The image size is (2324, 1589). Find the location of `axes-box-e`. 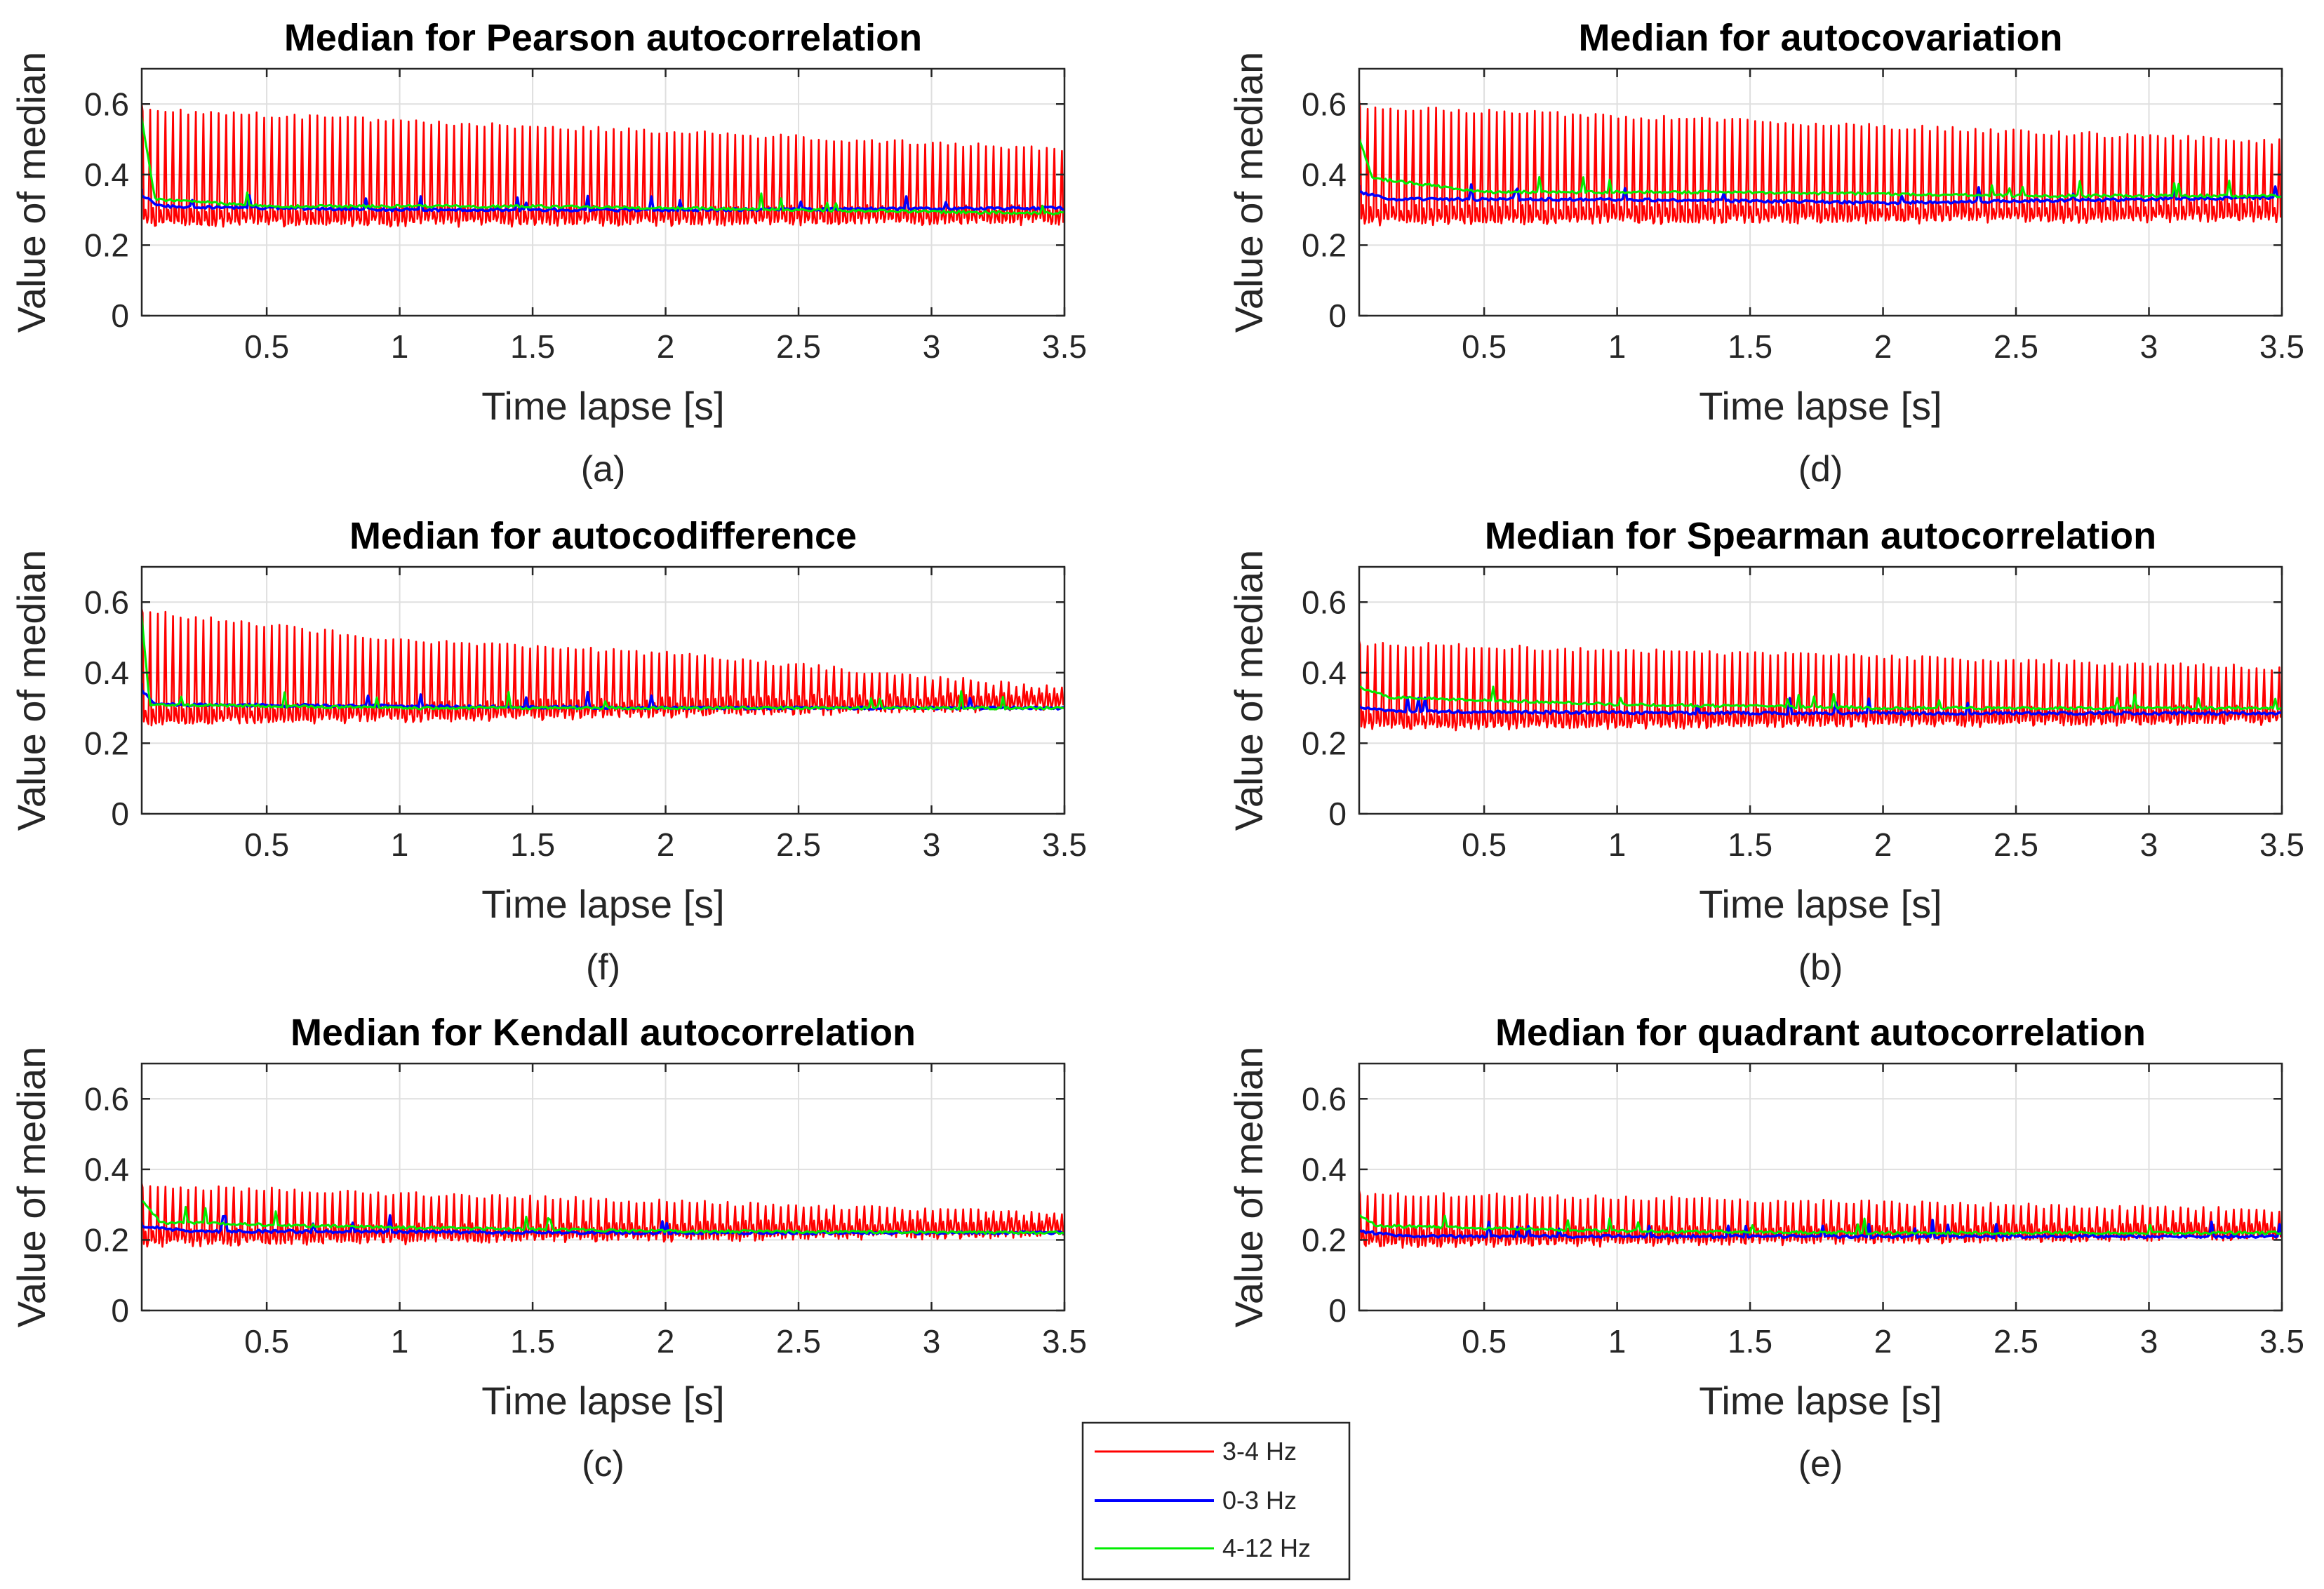

axes-box-e is located at coordinates (1820, 1187).